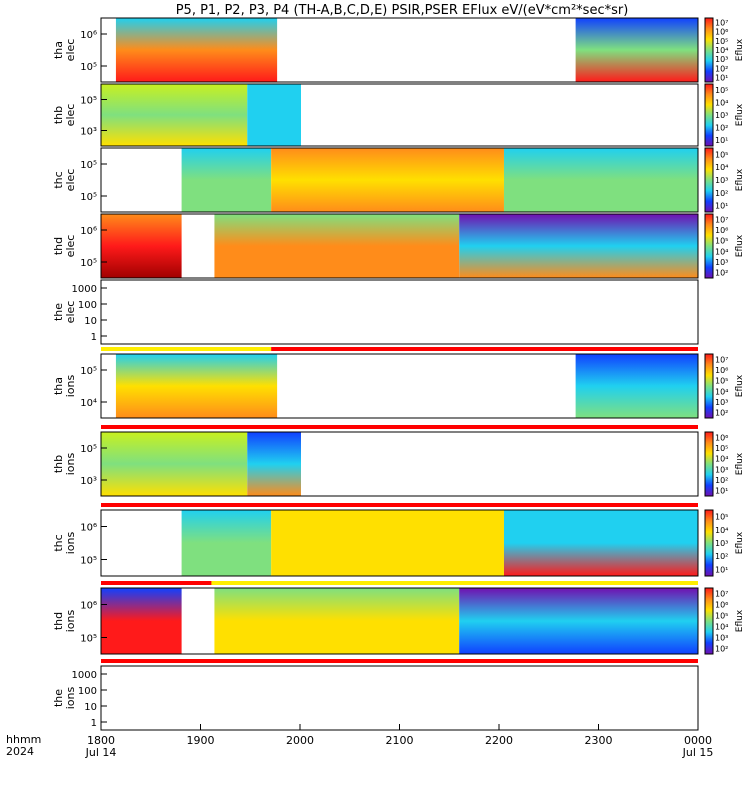 This screenshot has width=750, height=800. I want to click on panel-species-label: elec, so click(70, 115).